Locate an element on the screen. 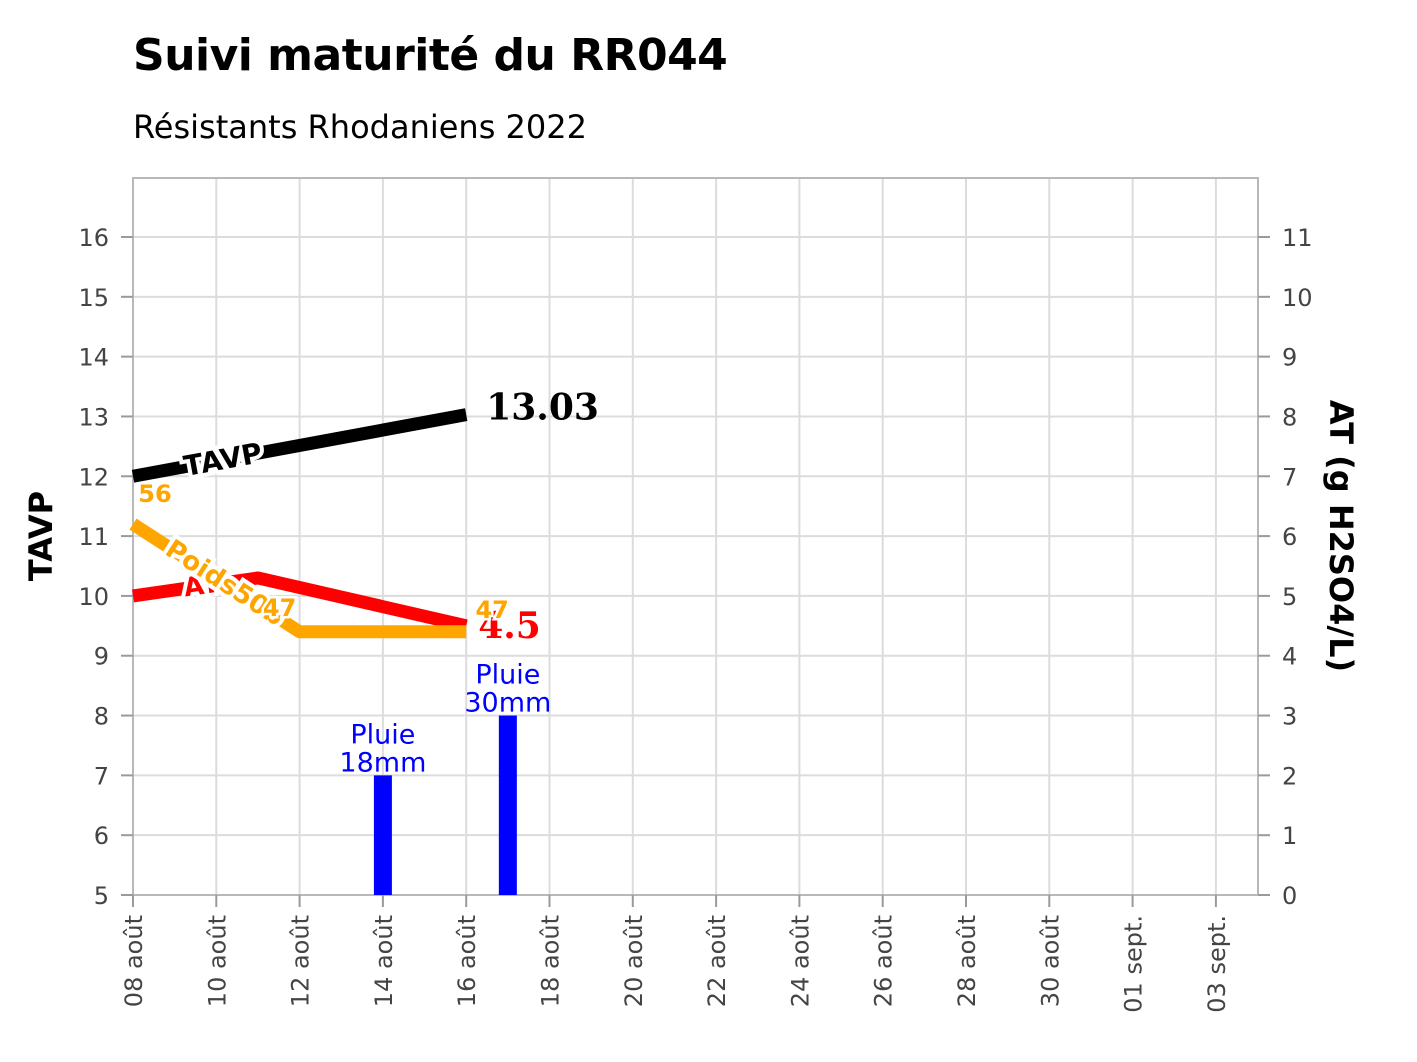 This screenshot has height=1062, width=1417. y-tick-label: 6 is located at coordinates (101, 836).